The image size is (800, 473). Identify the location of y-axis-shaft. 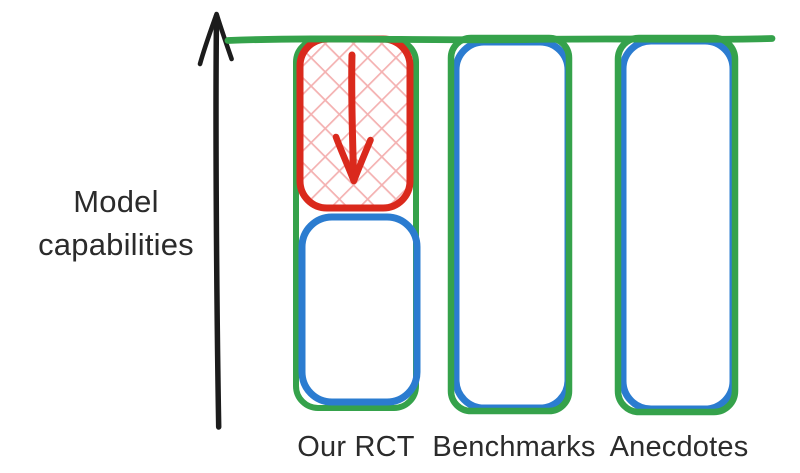
(217, 221).